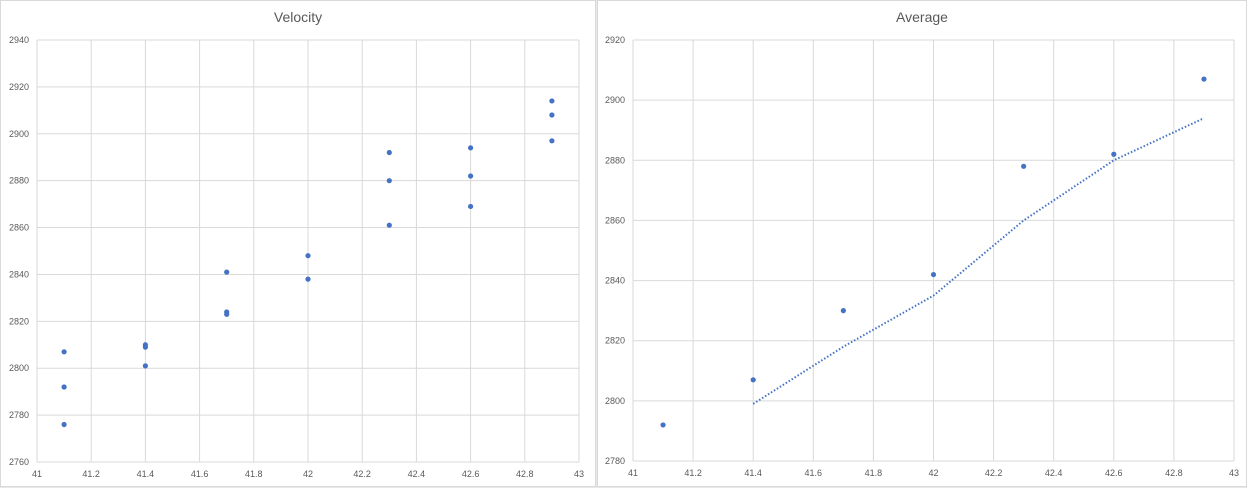 The image size is (1247, 488). I want to click on y-tick-label: 2940, so click(19, 40).